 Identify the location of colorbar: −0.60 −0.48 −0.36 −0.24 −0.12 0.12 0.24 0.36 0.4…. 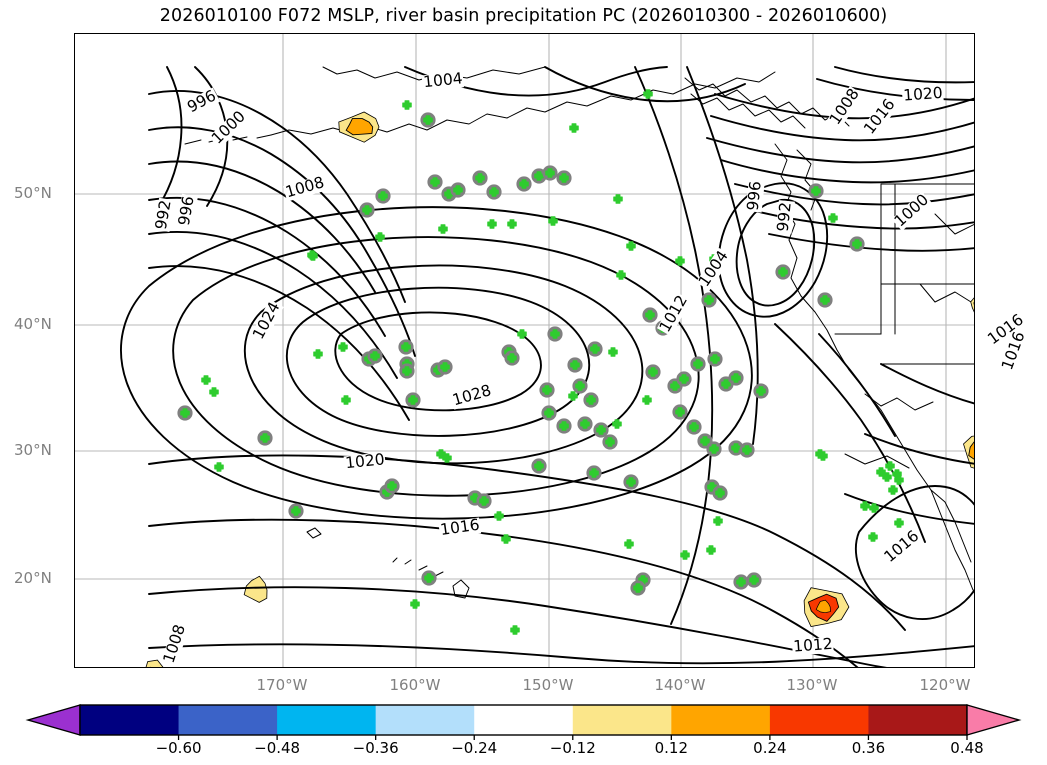
(523, 732).